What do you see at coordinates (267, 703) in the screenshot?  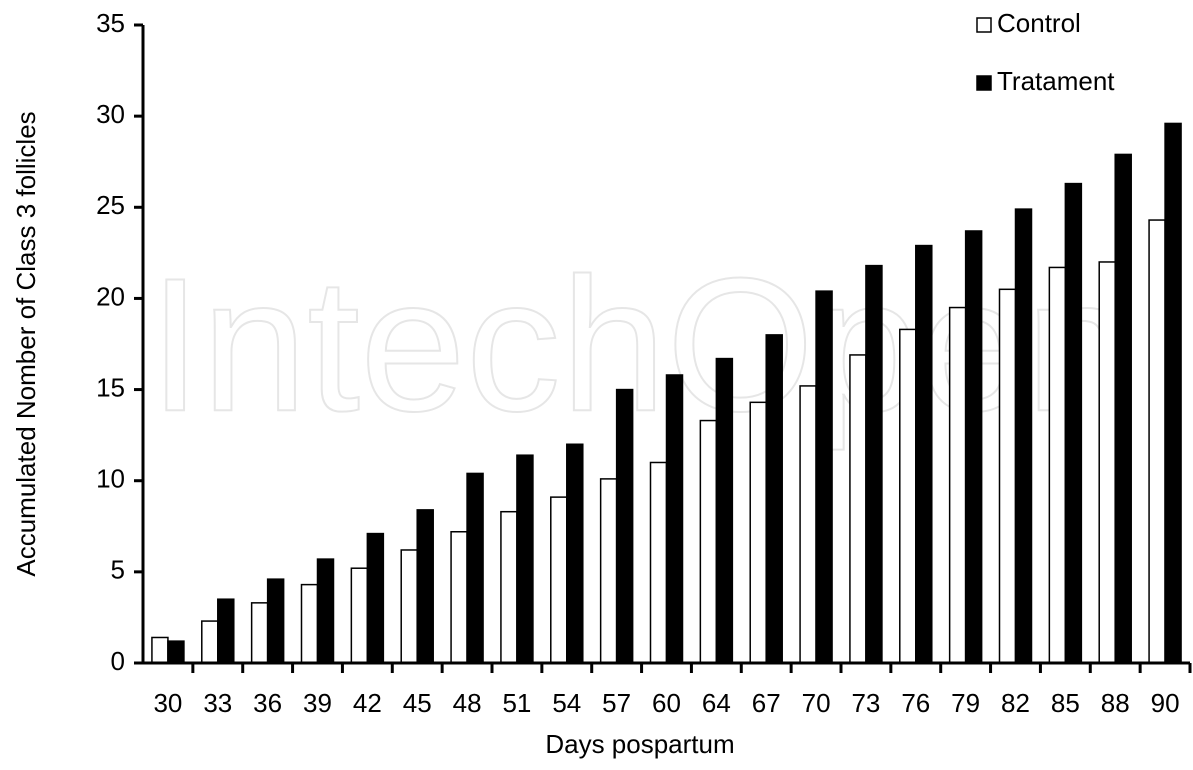 I see `x-tick-label: 36` at bounding box center [267, 703].